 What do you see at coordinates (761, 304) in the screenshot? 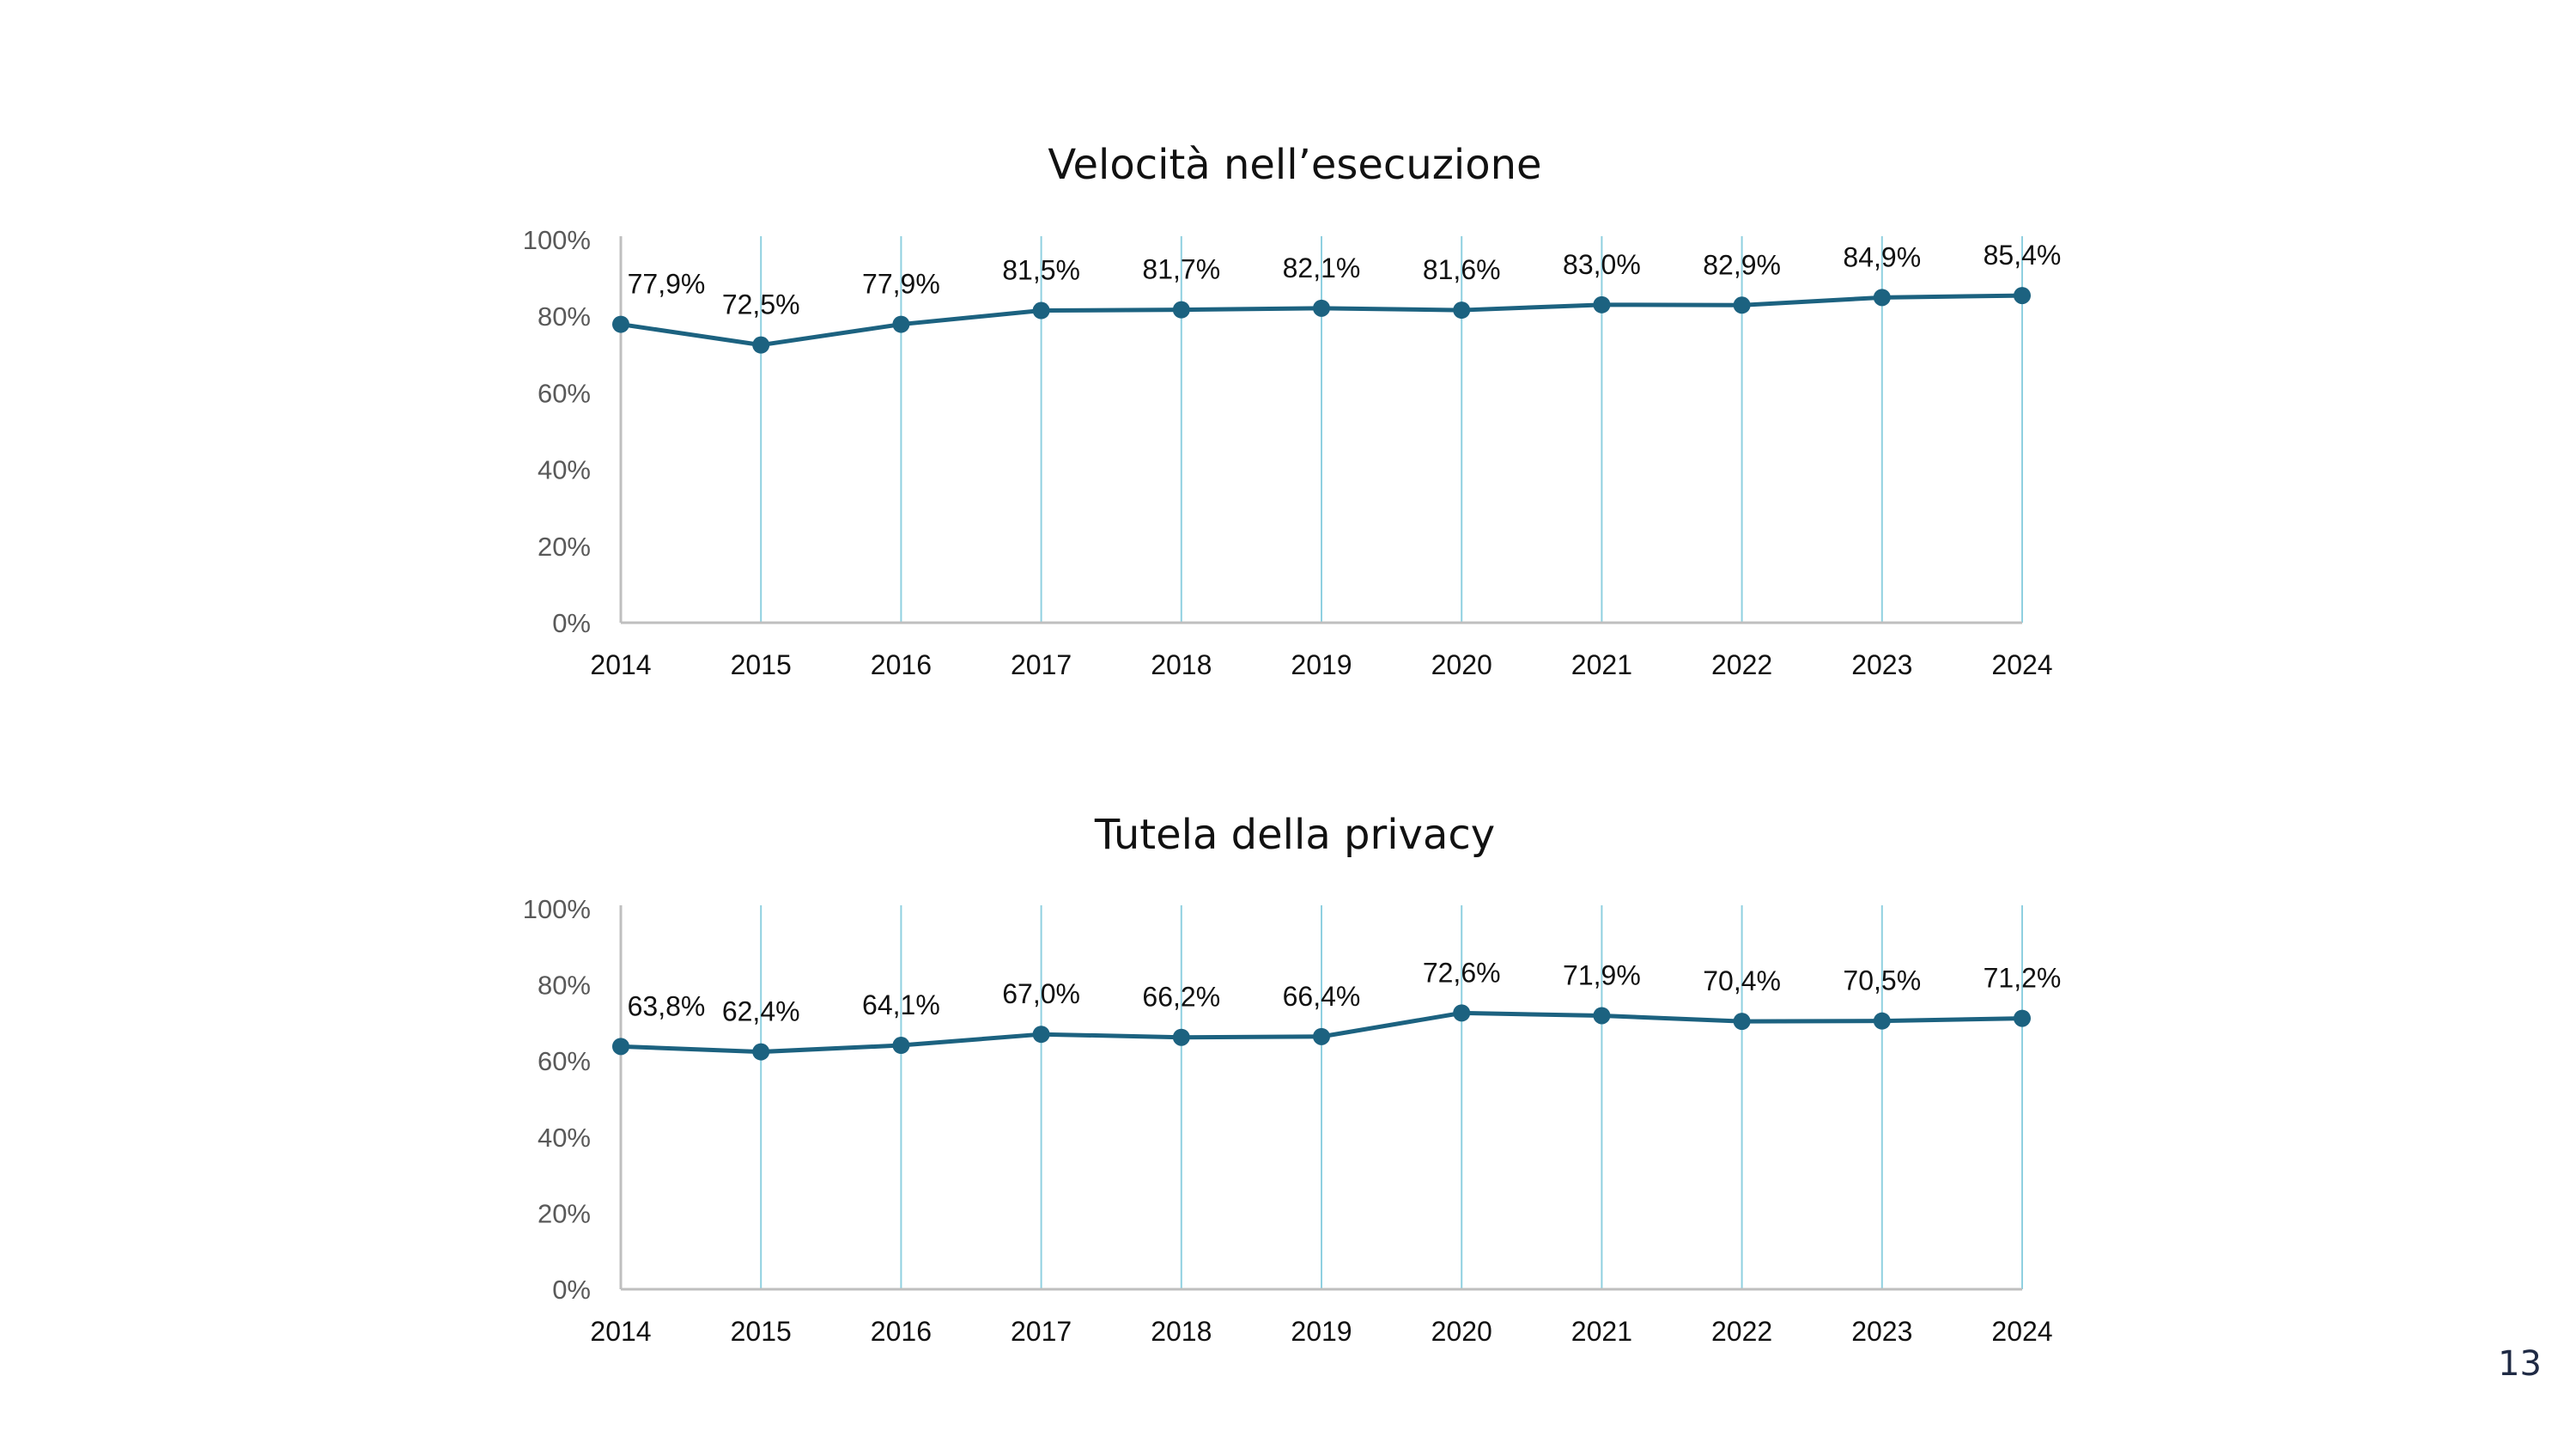
I see `data-label-2015: 72,5%` at bounding box center [761, 304].